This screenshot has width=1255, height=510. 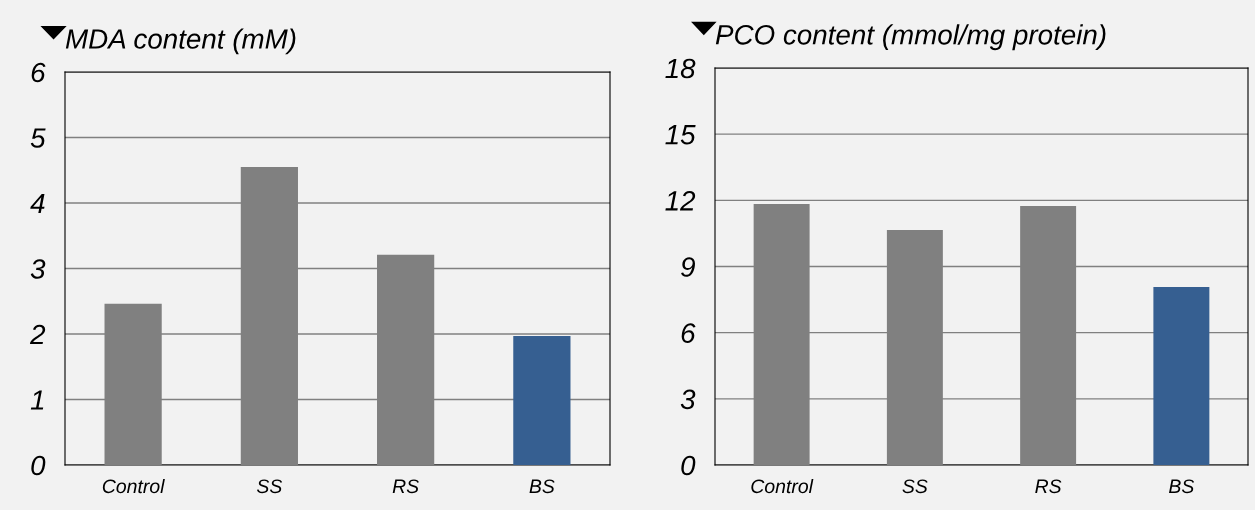 What do you see at coordinates (37, 400) in the screenshot?
I see `y-tick-label: 1` at bounding box center [37, 400].